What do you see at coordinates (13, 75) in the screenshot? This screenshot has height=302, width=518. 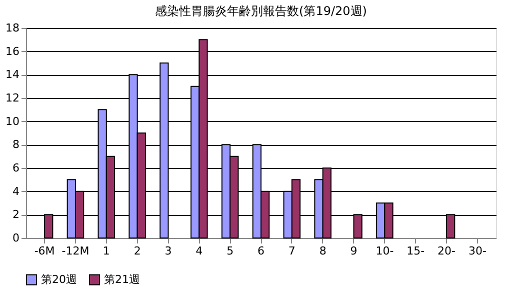 I see `y-tick-label: 14` at bounding box center [13, 75].